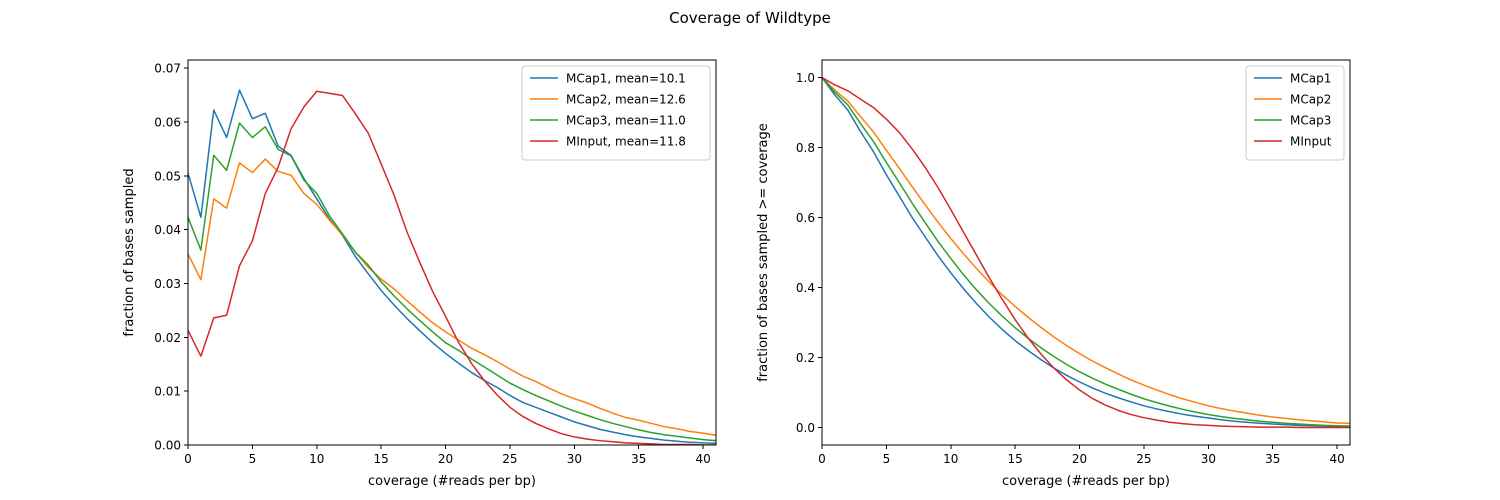 The image size is (1500, 500). What do you see at coordinates (805, 218) in the screenshot?
I see `y-tick-label: 0.6` at bounding box center [805, 218].